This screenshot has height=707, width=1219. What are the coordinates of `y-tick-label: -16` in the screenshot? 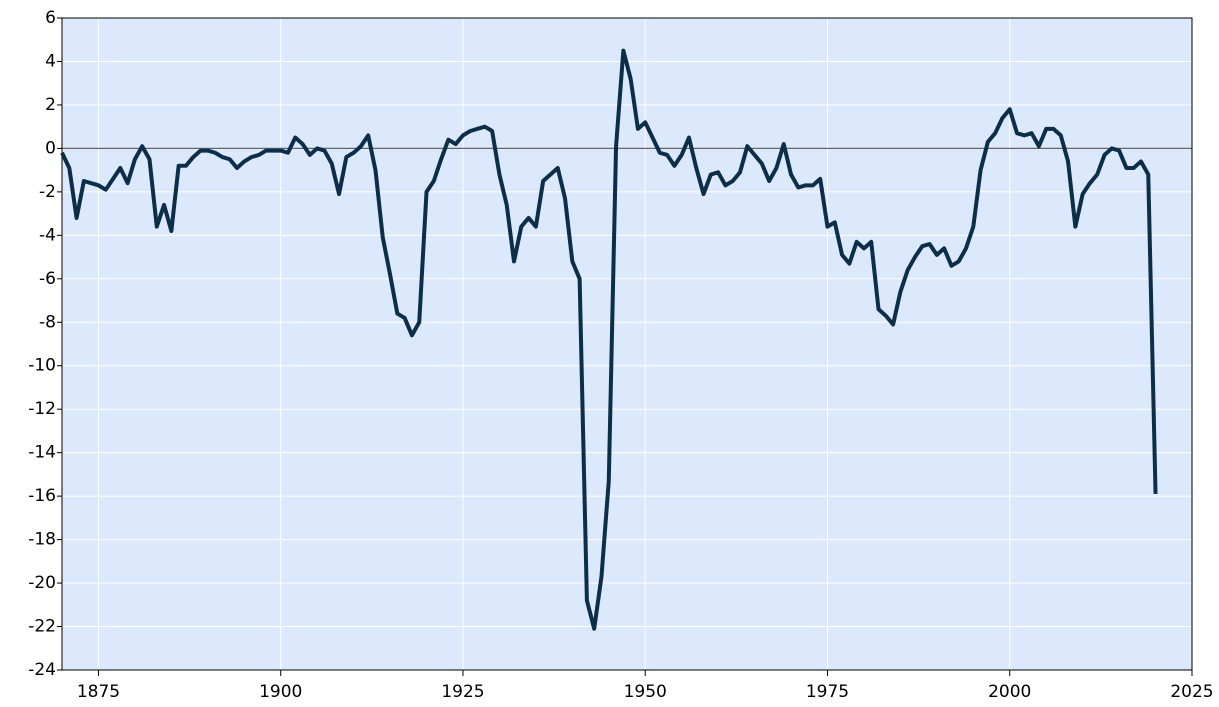 It's located at (42, 496).